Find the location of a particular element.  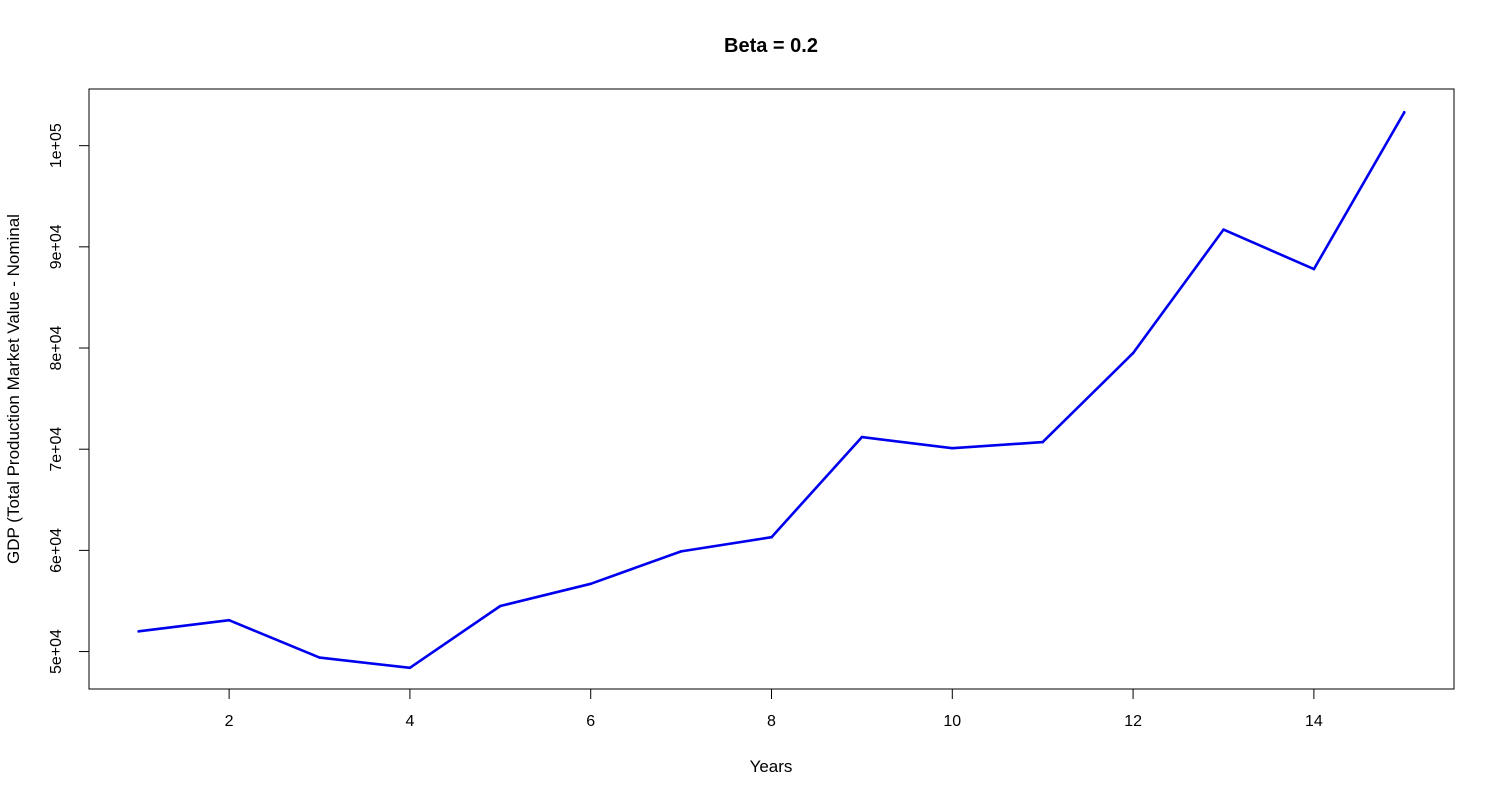

y-tick-label: 5e+04 is located at coordinates (56, 651).